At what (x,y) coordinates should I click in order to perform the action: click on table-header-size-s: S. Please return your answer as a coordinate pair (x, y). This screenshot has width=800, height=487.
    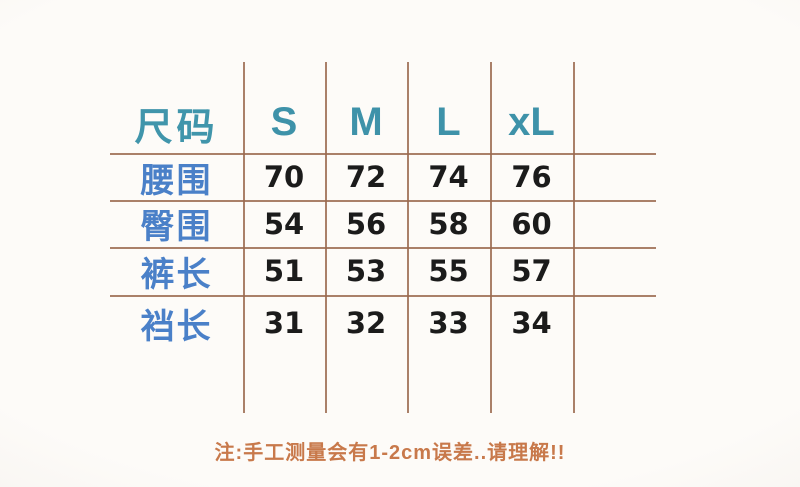
    Looking at the image, I should click on (284, 121).